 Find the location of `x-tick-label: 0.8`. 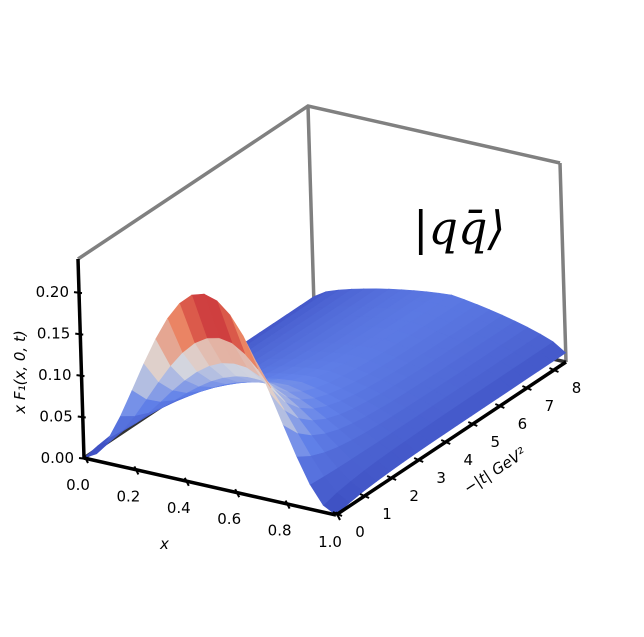

x-tick-label: 0.8 is located at coordinates (280, 531).